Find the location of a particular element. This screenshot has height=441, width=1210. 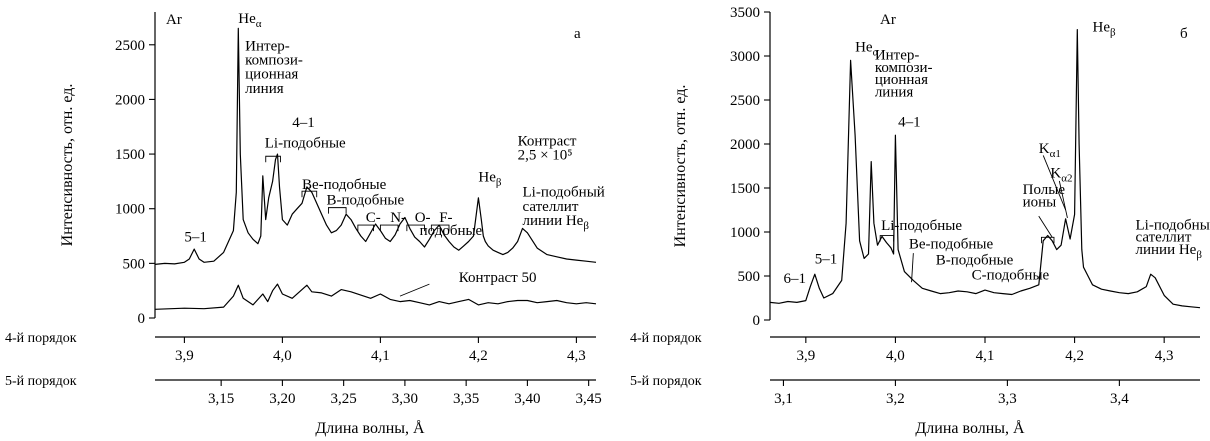

x-tick-label-5th: 3,15 is located at coordinates (221, 399).